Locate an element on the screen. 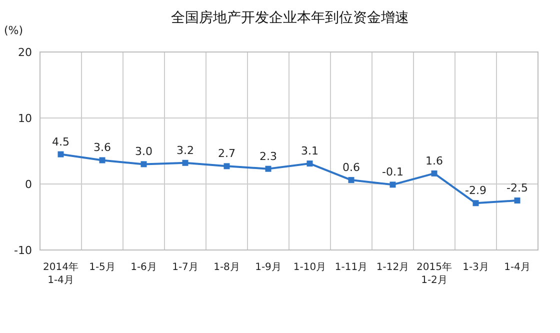 The width and height of the screenshot is (560, 333). text: -2.9 is located at coordinates (475, 191).